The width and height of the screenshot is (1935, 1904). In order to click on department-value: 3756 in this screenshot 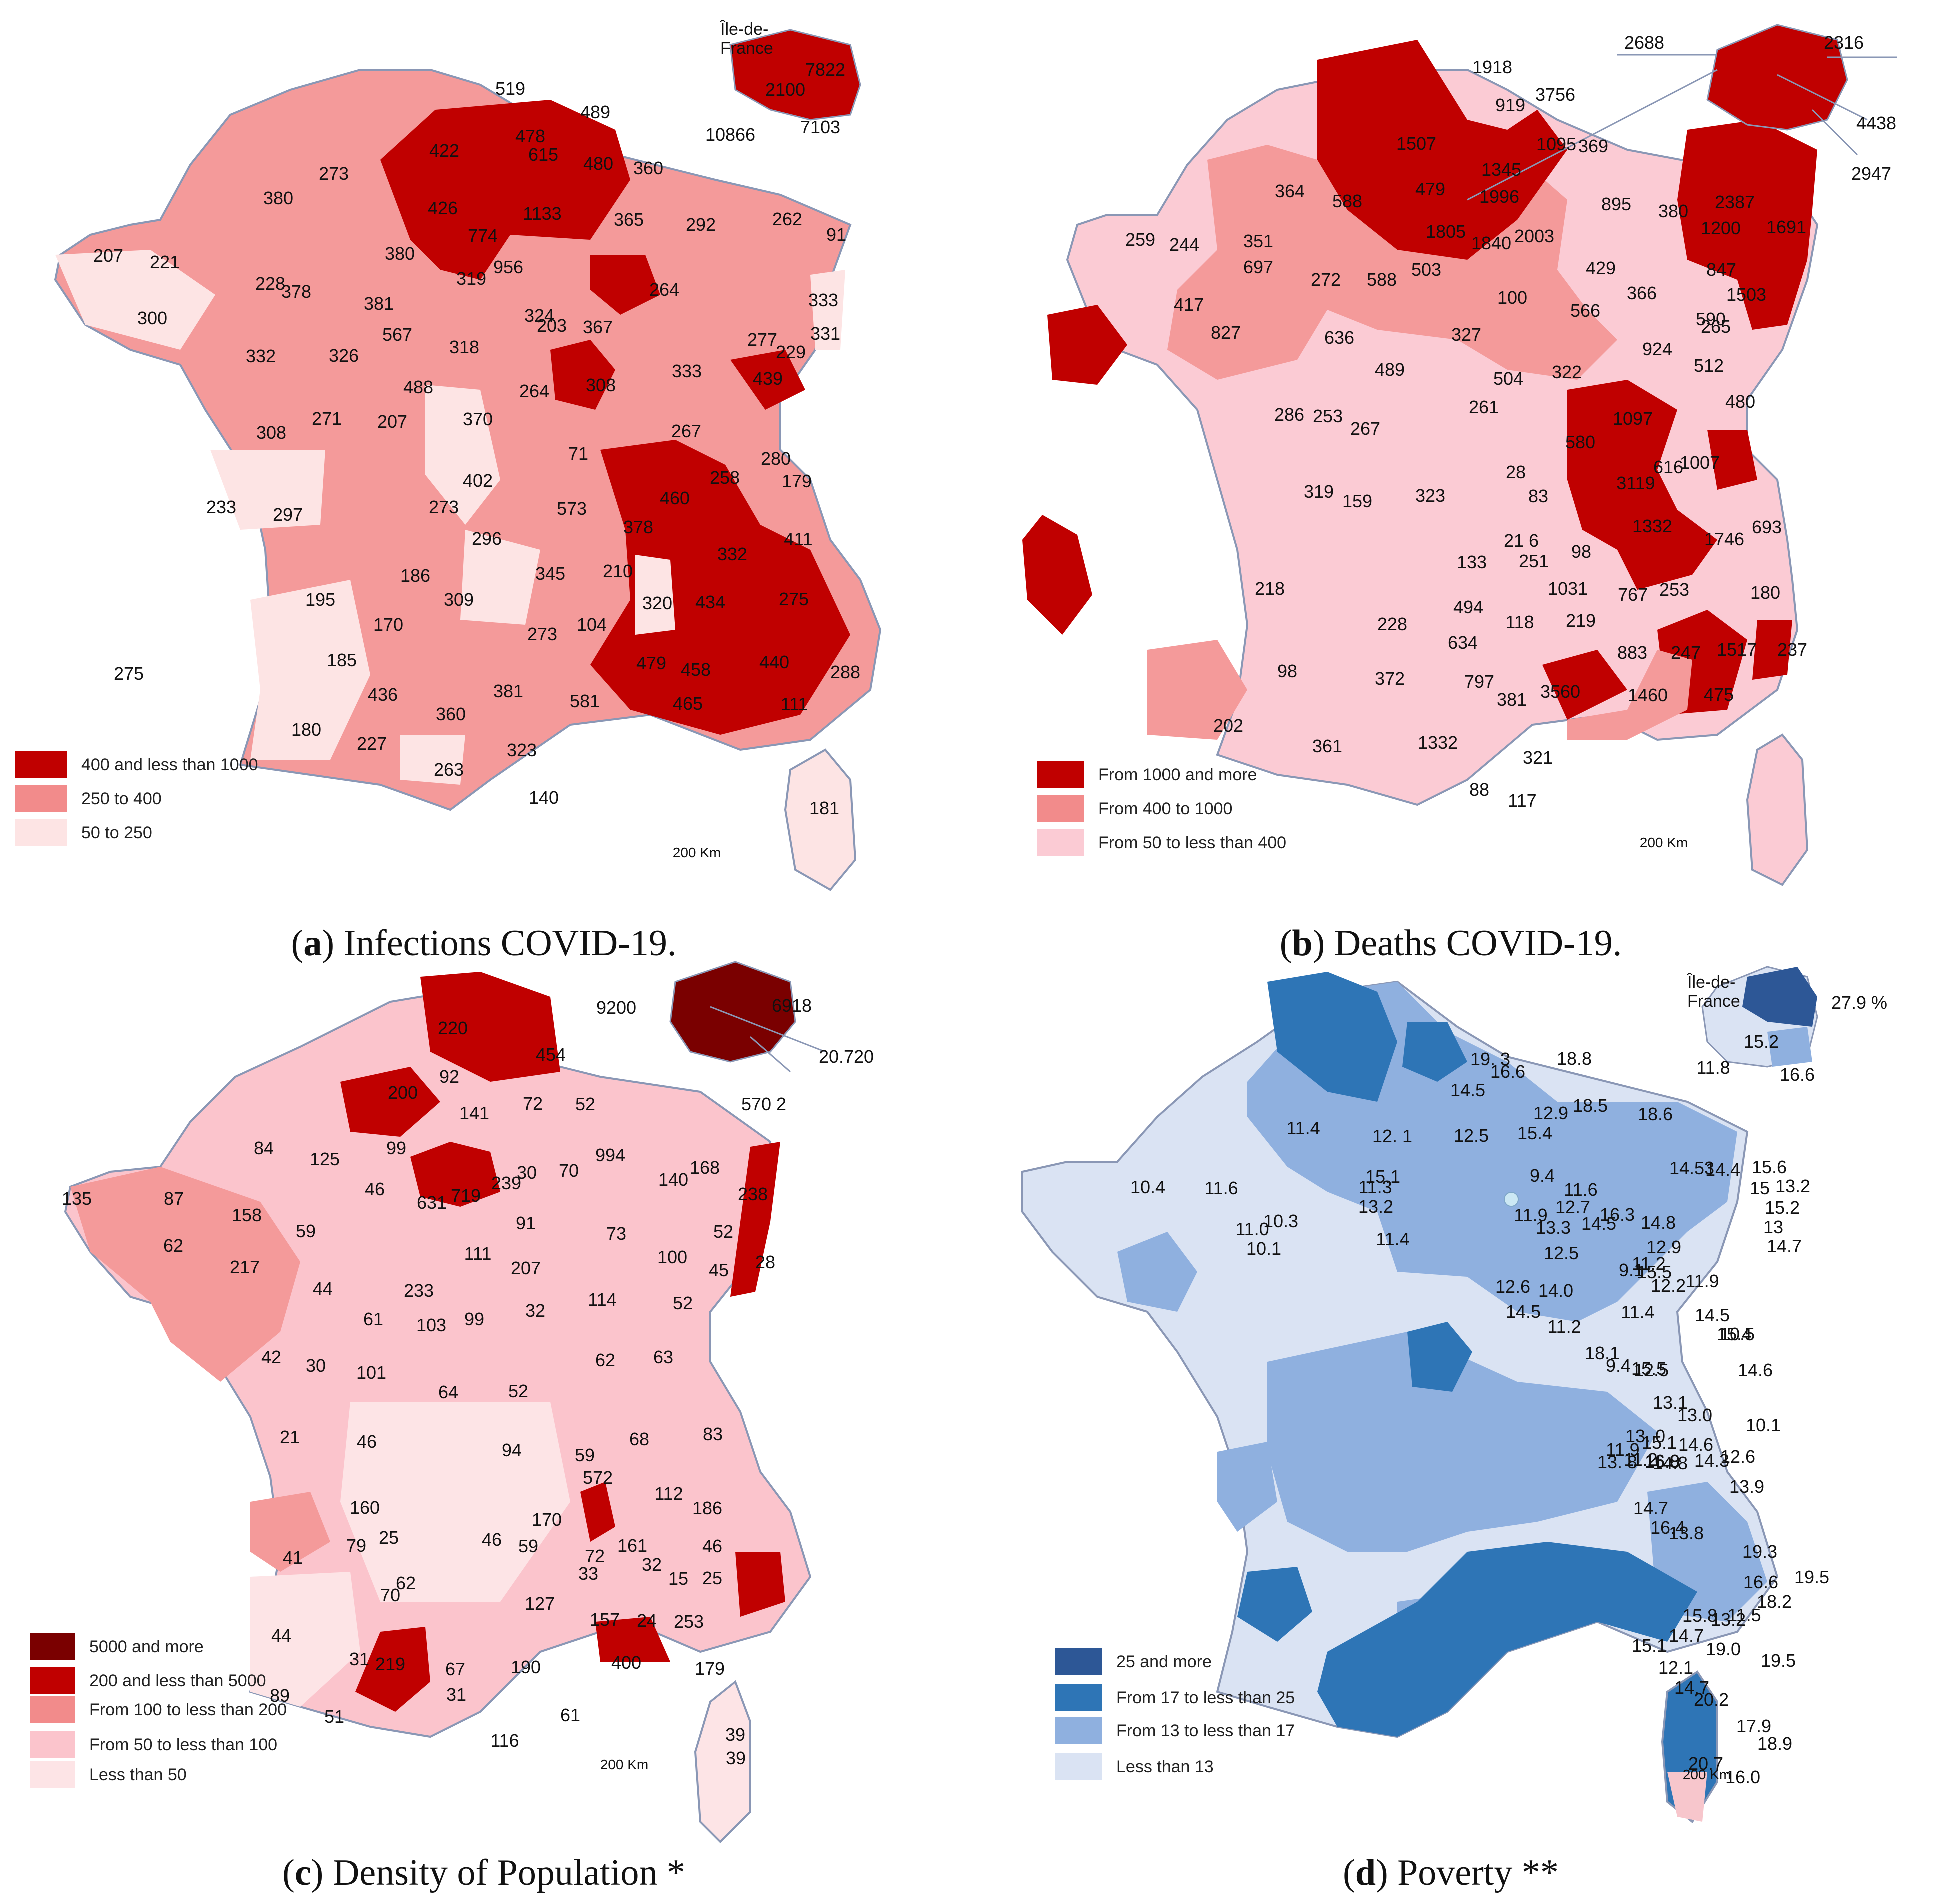, I will do `click(1555, 94)`.